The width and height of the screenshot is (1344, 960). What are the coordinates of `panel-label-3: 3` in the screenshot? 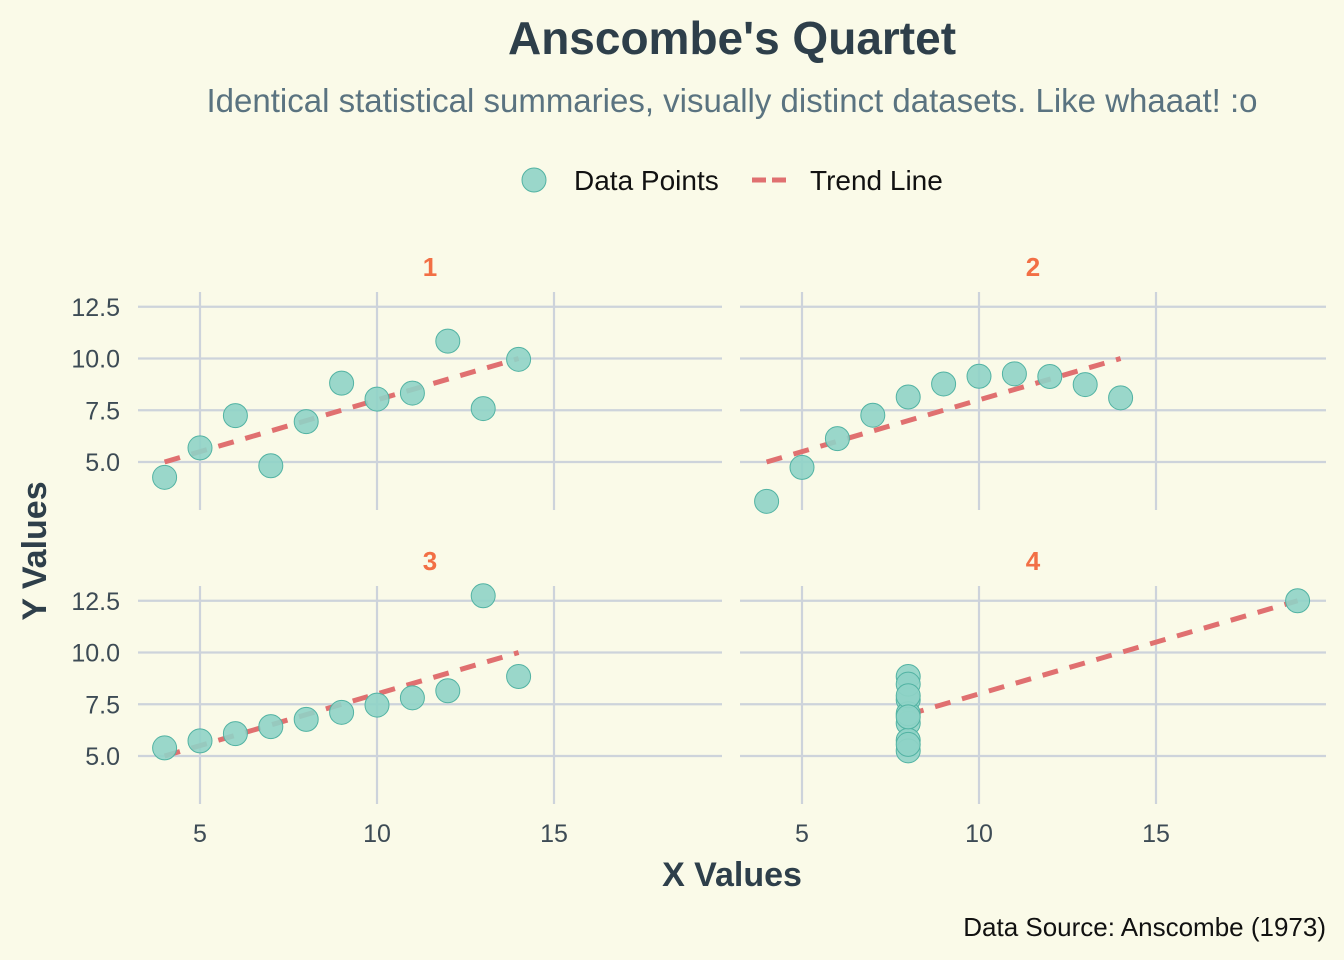 It's located at (430, 561).